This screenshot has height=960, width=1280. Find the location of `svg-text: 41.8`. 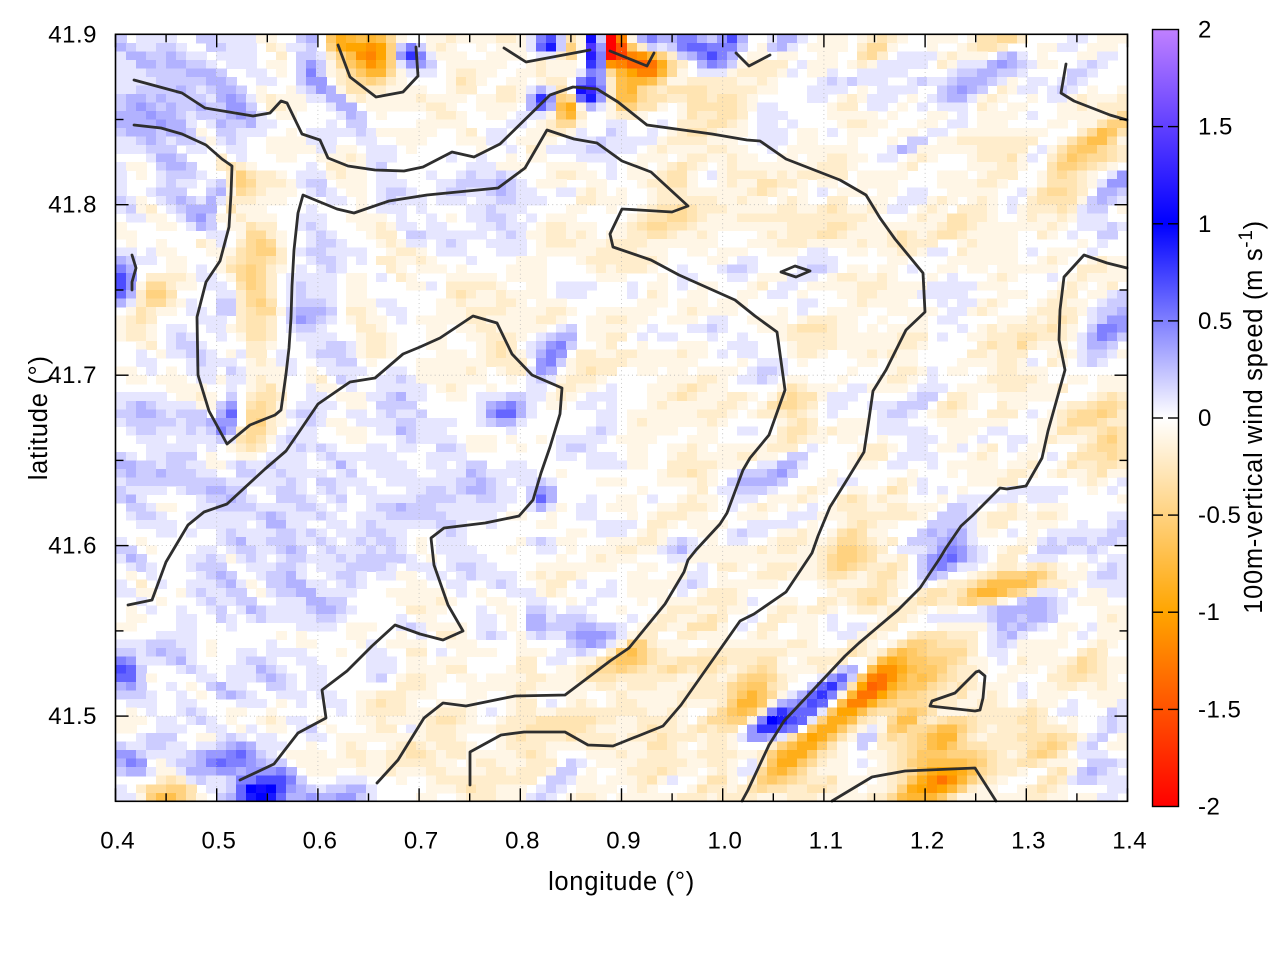

svg-text: 41.8 is located at coordinates (72, 205).